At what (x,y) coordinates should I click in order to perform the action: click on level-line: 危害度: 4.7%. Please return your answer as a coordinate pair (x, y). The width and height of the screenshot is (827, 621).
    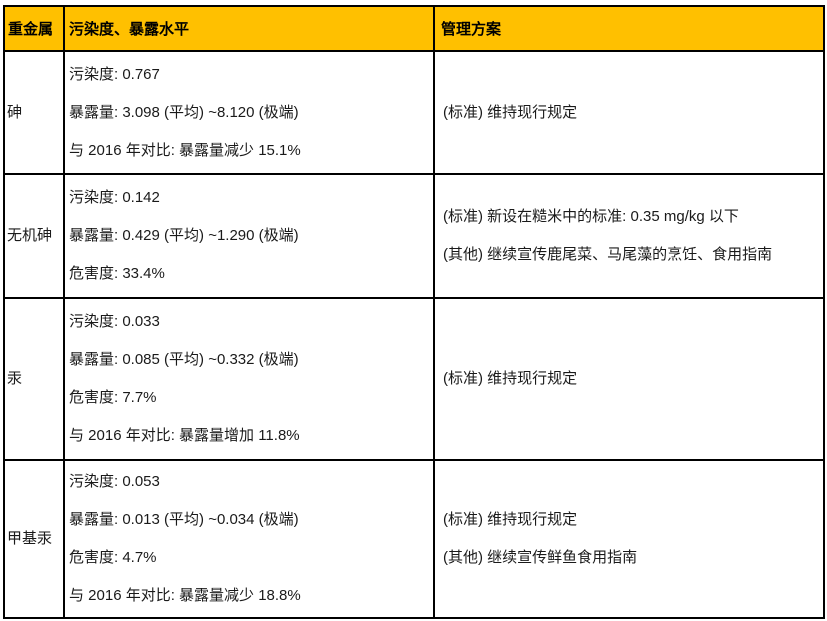
    Looking at the image, I should click on (113, 557).